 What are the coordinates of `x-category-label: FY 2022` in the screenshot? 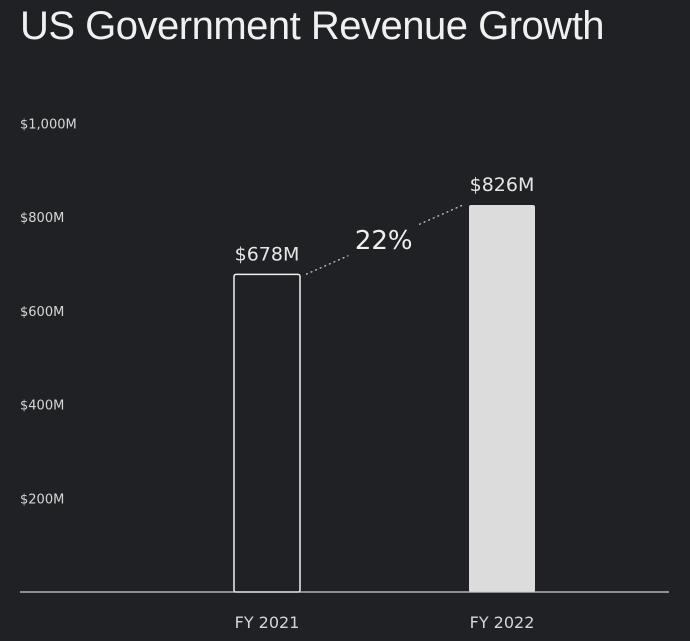 It's located at (502, 622).